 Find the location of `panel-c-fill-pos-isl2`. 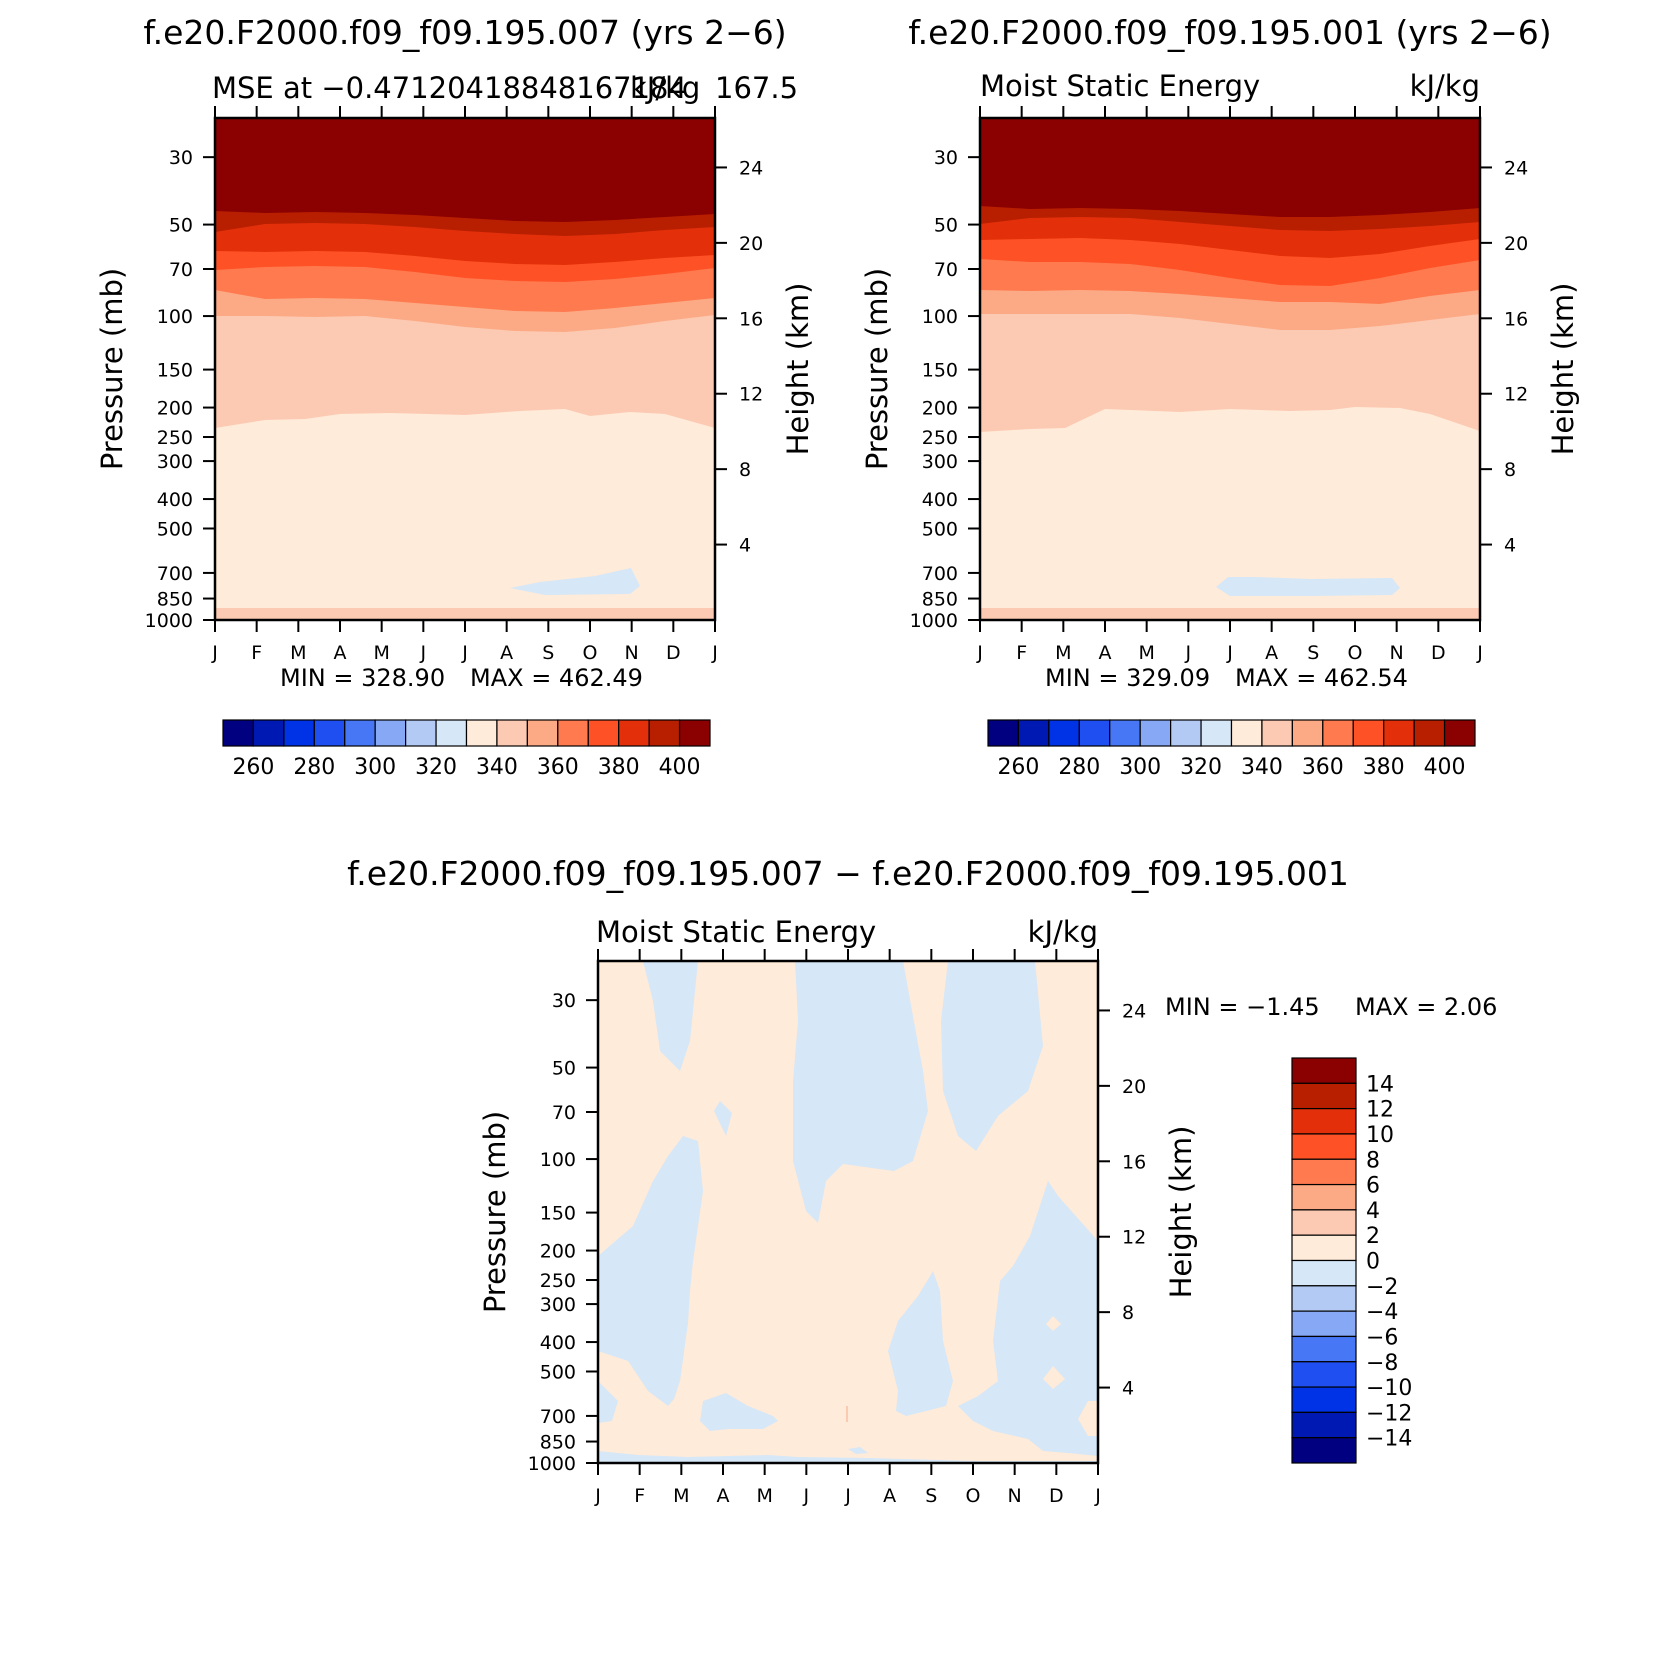

panel-c-fill-pos-isl2 is located at coordinates (1054, 1377).